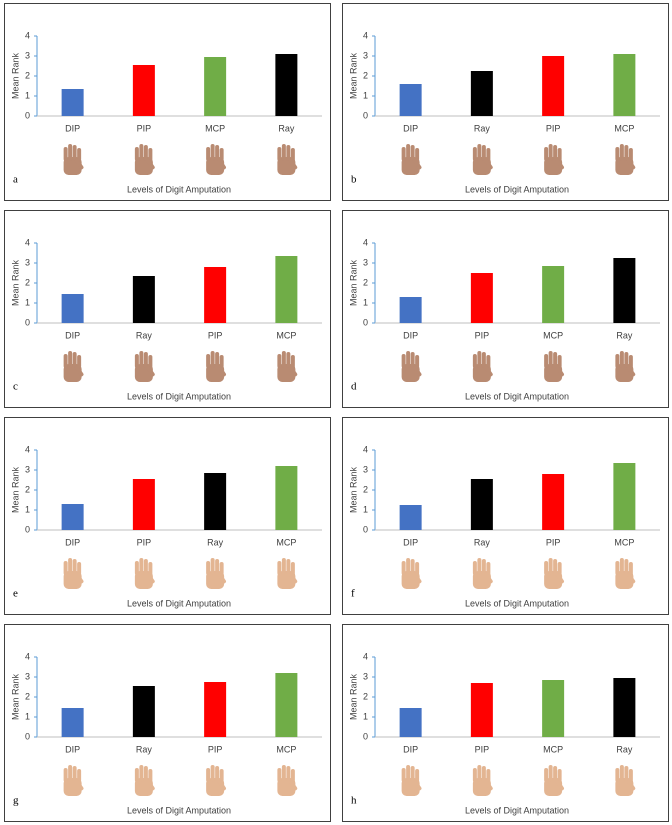  I want to click on x-tick-label: DIP, so click(410, 749).